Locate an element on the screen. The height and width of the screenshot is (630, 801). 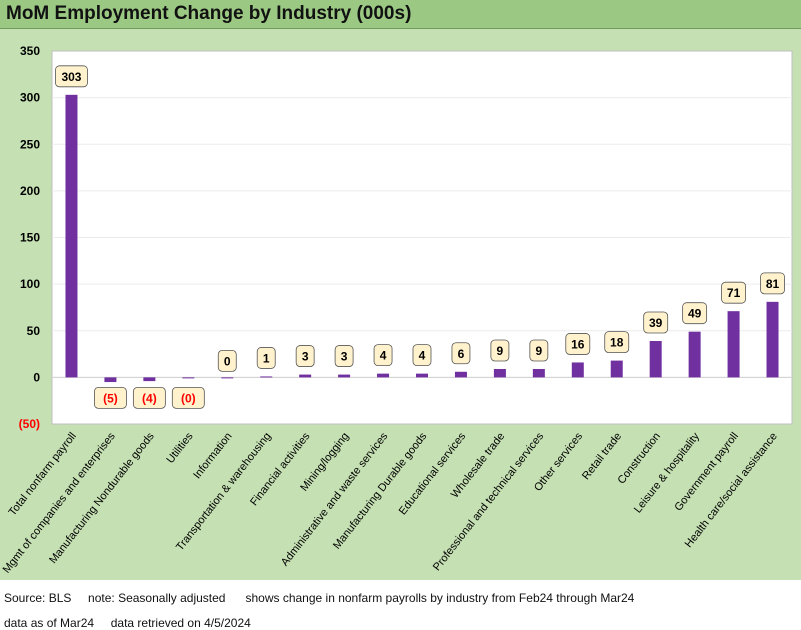
data-label: 18 is located at coordinates (617, 343).